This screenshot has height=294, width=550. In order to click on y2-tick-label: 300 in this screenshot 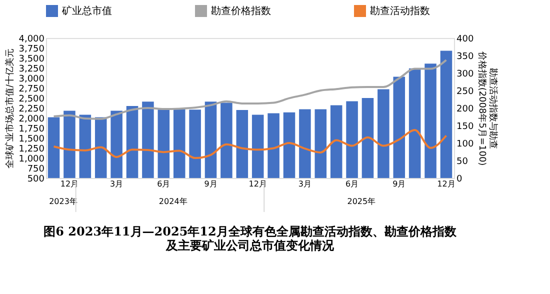, I will do `click(465, 75)`.